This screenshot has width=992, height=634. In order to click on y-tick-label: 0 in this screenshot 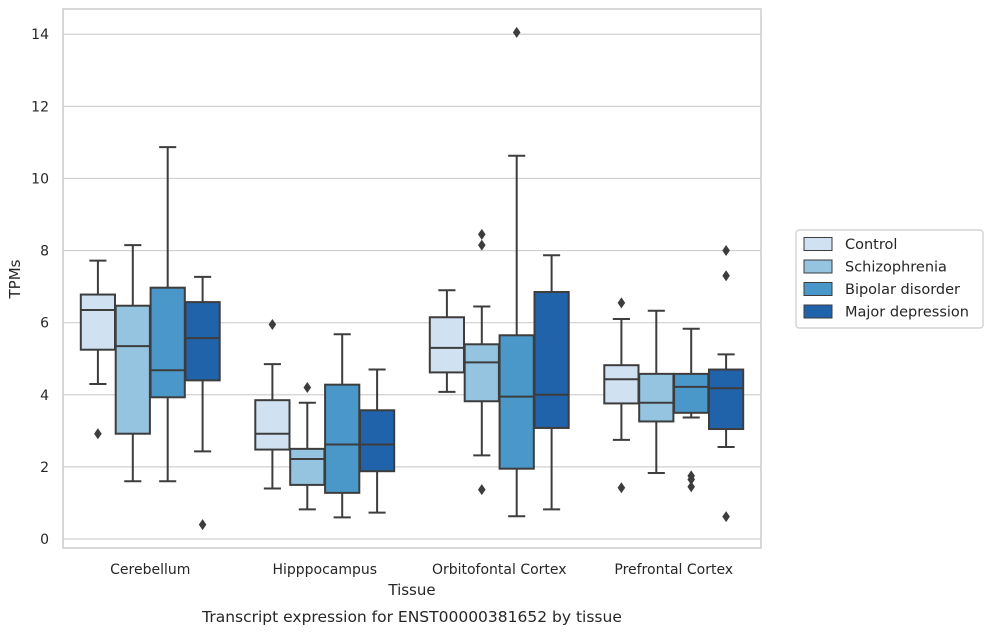, I will do `click(44, 540)`.